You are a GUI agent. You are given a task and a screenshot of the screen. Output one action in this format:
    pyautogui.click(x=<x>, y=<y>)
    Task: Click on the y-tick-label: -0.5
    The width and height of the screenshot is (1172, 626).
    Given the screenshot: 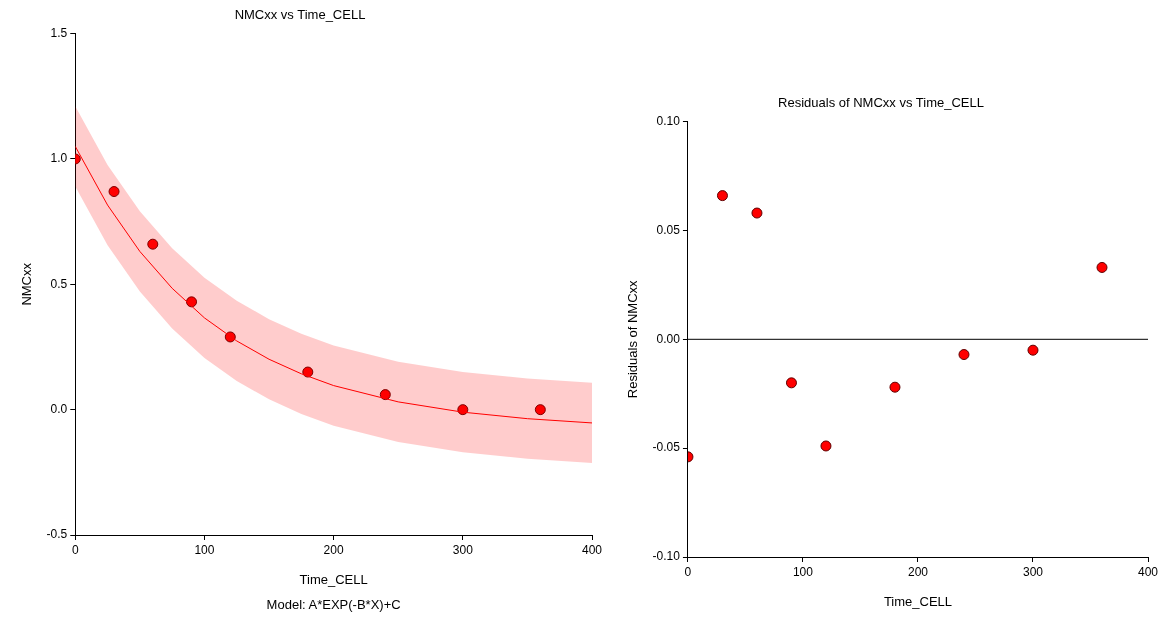 What is the action you would take?
    pyautogui.click(x=57, y=534)
    